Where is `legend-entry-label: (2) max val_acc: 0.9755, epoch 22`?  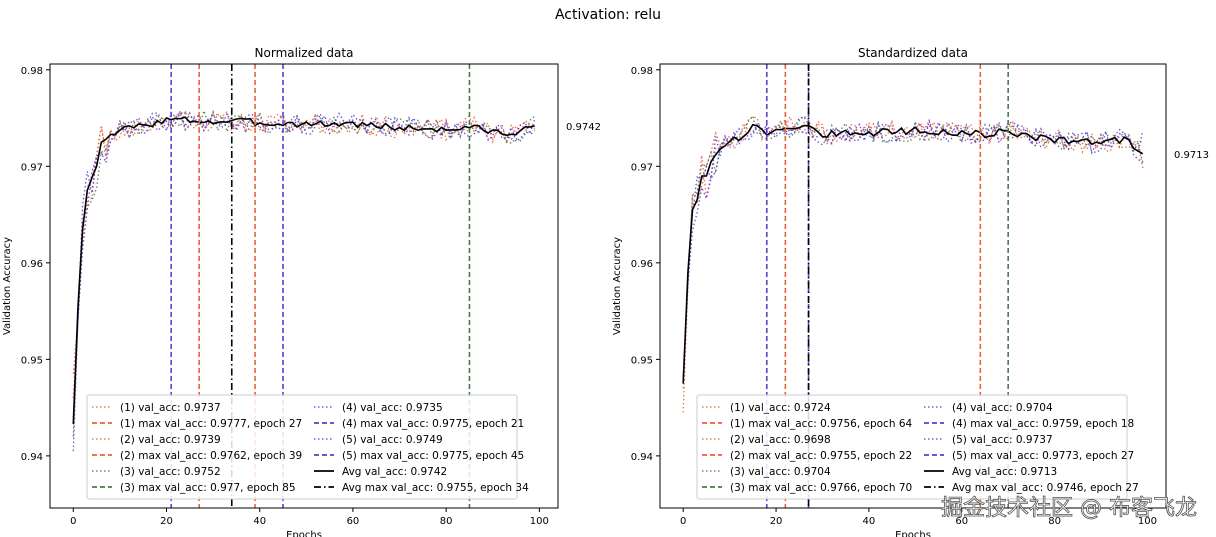
legend-entry-label: (2) max val_acc: 0.9755, epoch 22 is located at coordinates (821, 456).